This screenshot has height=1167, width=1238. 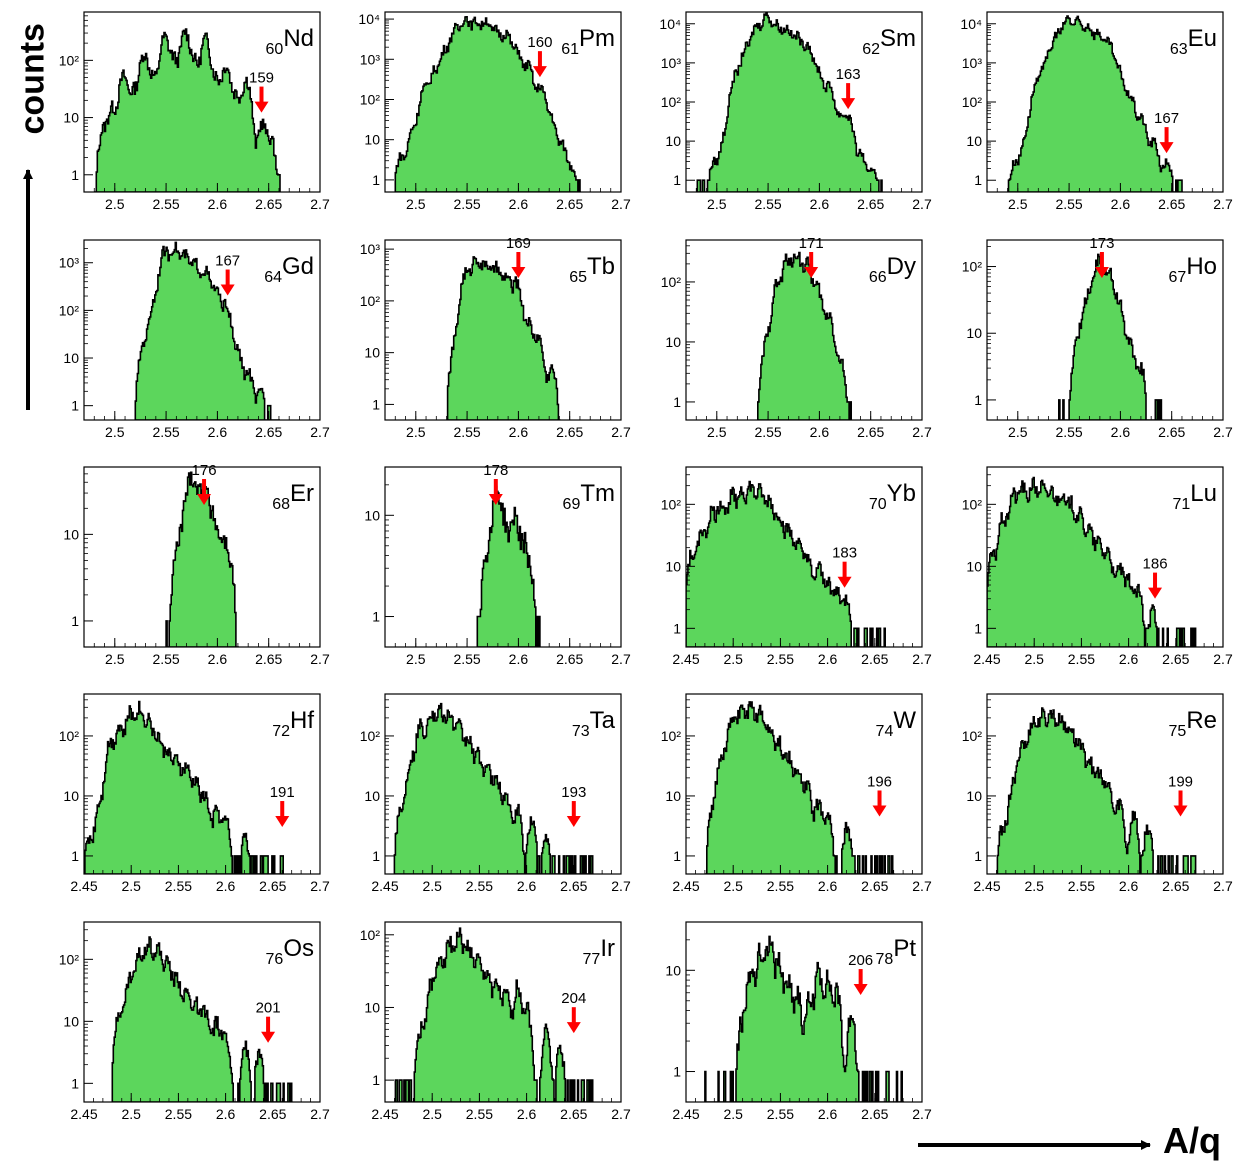 I want to click on element-label: 73Ta, so click(x=594, y=723).